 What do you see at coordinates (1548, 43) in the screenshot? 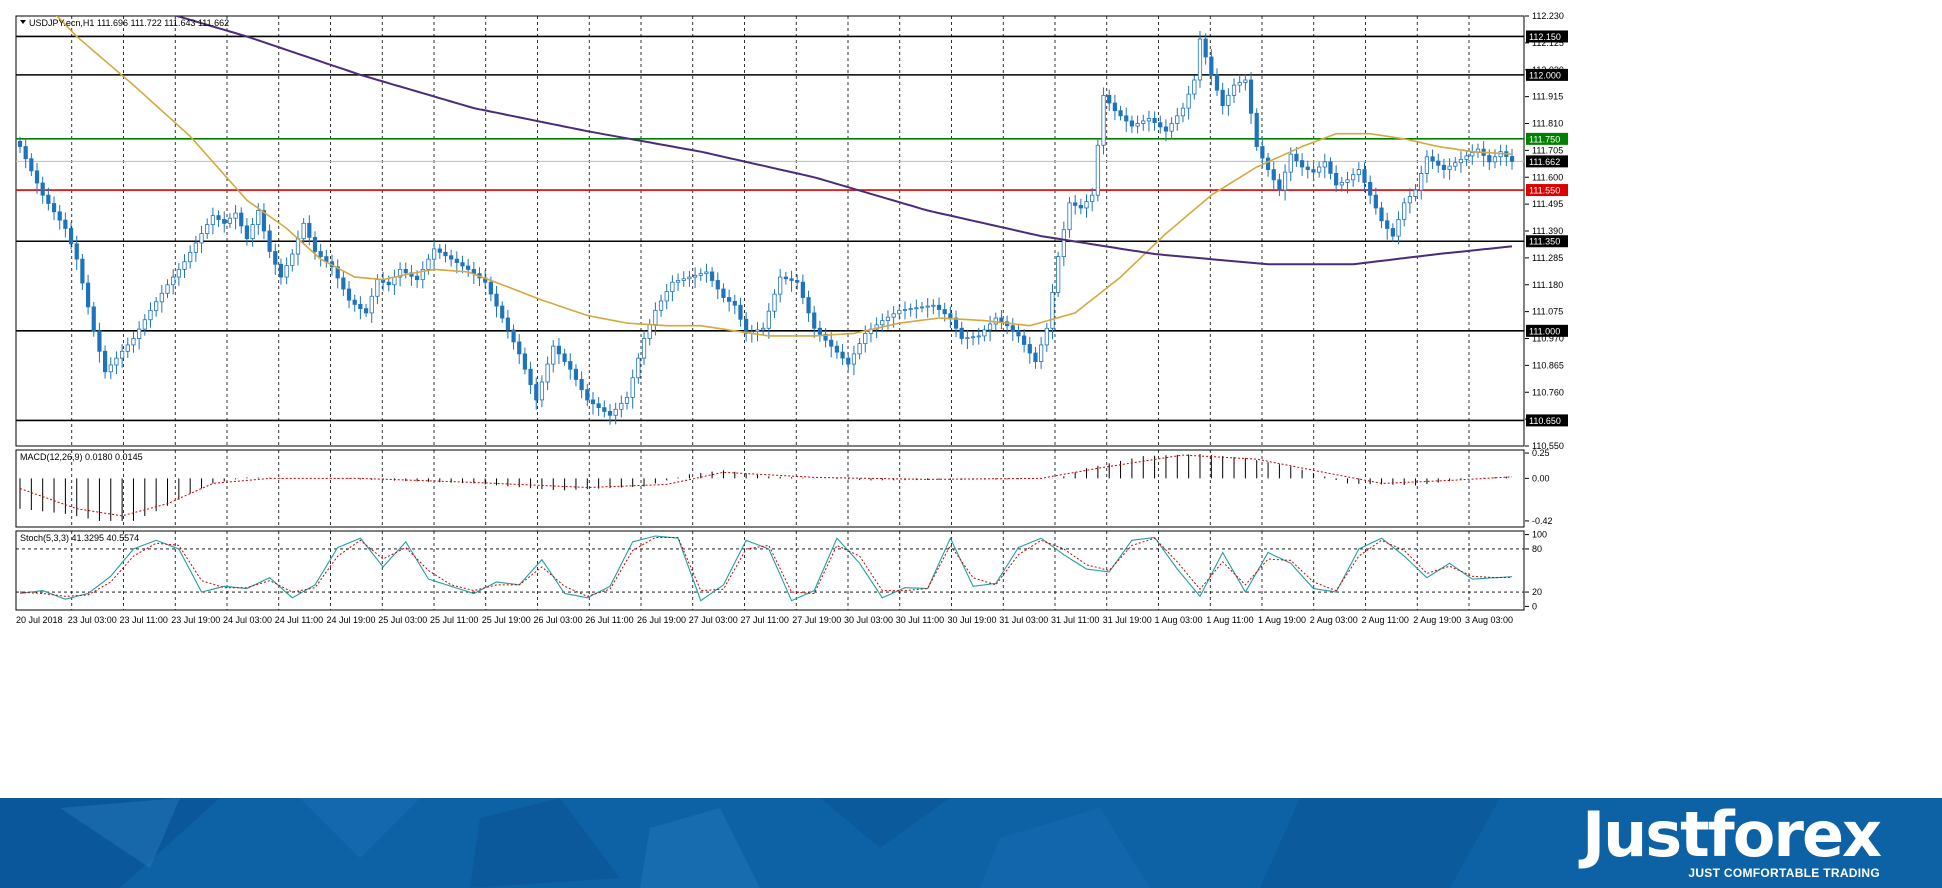
I see `y-tick-label: 112.125` at bounding box center [1548, 43].